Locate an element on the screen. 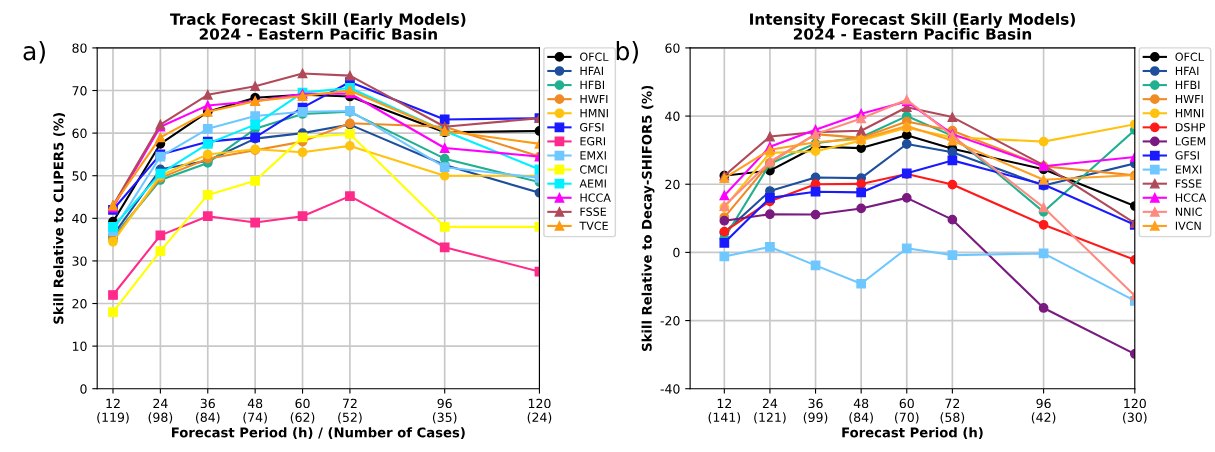 Image resolution: width=1215 pixels, height=452 pixels. text: (58) is located at coordinates (952, 418).